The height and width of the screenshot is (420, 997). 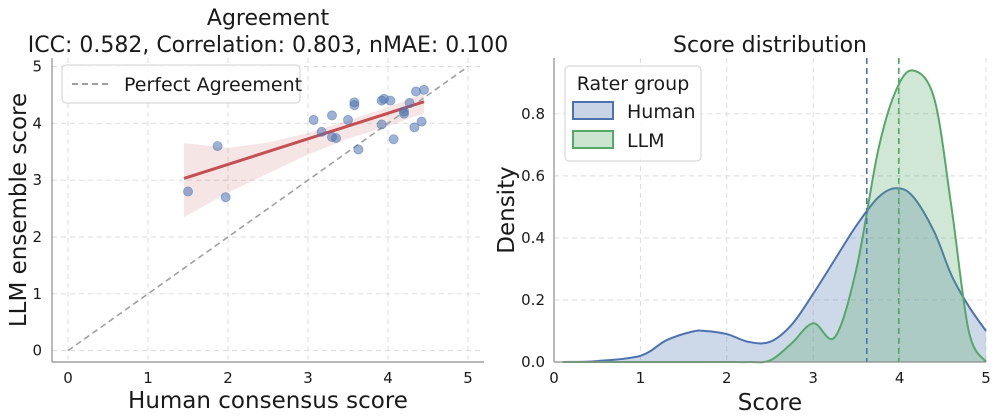 I want to click on distribution-x-ticks: 0 1 2 3 4 5, so click(x=770, y=378).